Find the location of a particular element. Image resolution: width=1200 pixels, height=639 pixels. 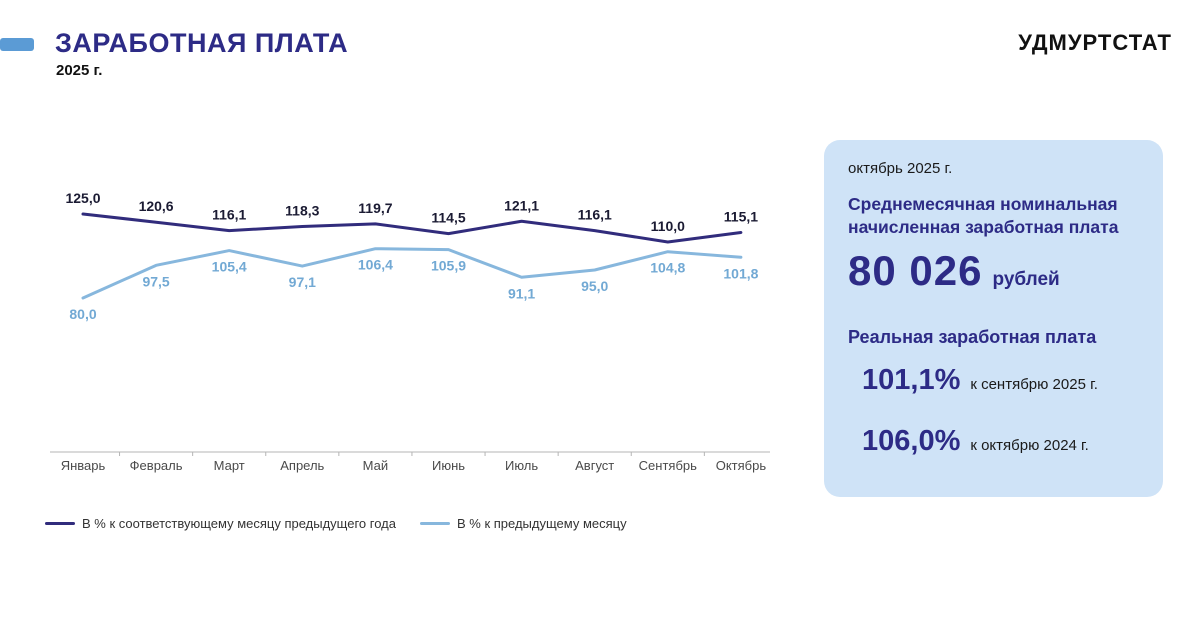

svg-text: 97,1 is located at coordinates (302, 282).